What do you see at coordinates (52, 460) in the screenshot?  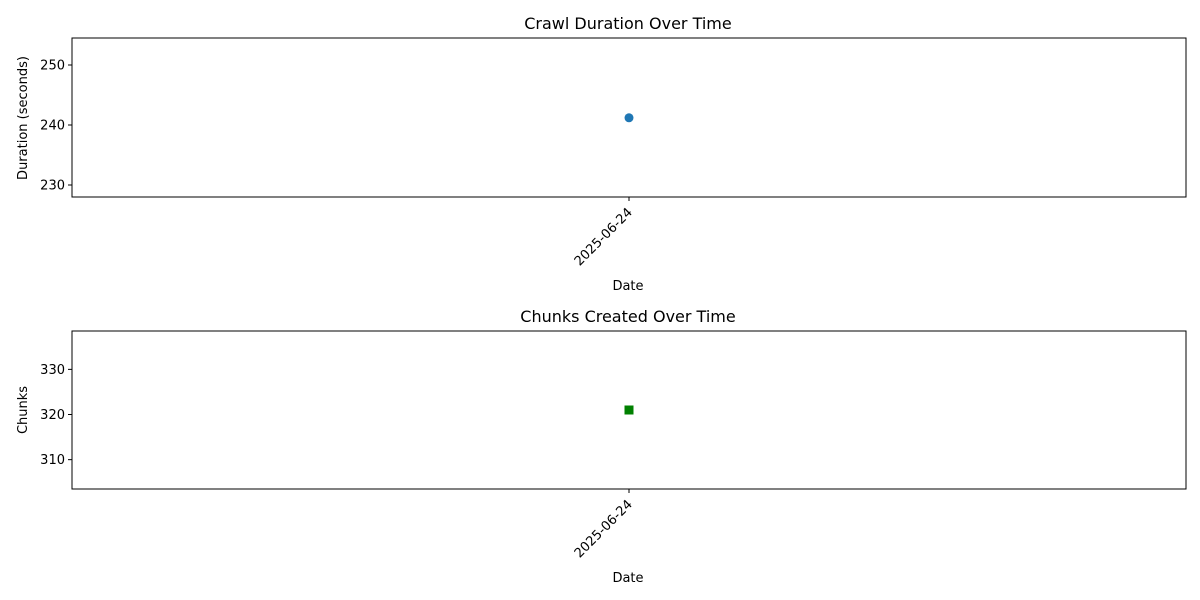 I see `y-tick-label: 310` at bounding box center [52, 460].